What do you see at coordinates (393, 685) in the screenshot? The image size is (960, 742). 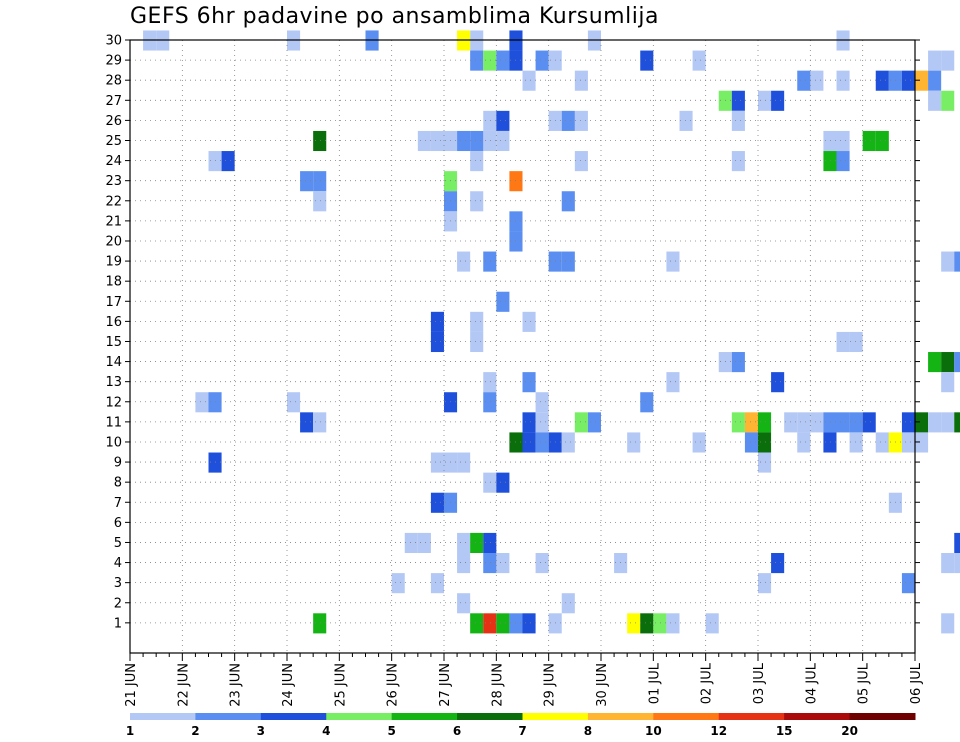 I see `x-tick-label: 26 JUN` at bounding box center [393, 685].